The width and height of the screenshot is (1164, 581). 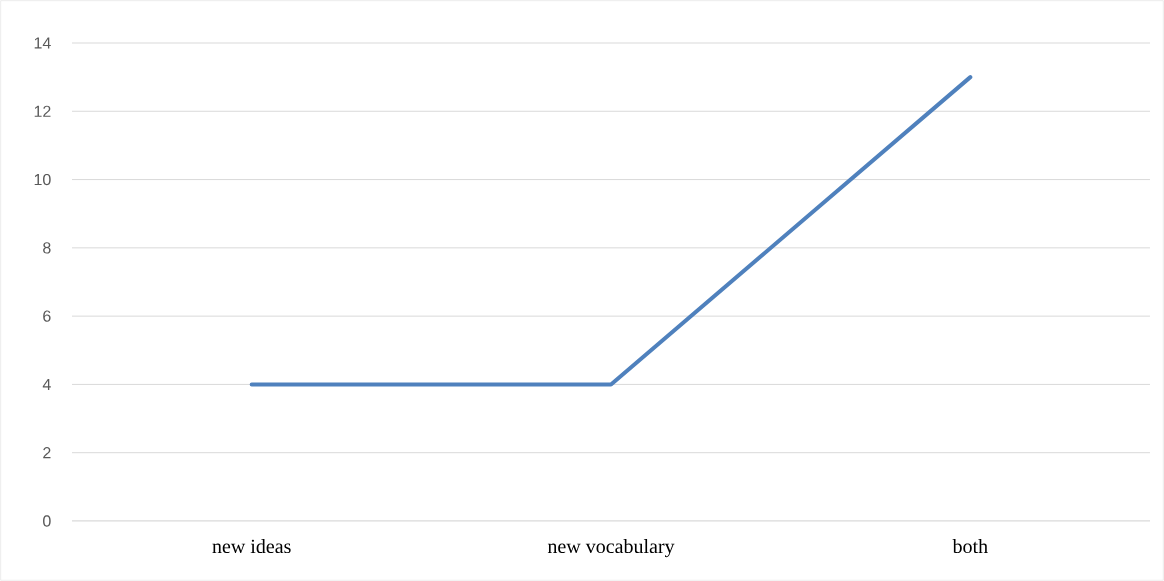 What do you see at coordinates (47, 248) in the screenshot?
I see `y-tick-label: 8` at bounding box center [47, 248].